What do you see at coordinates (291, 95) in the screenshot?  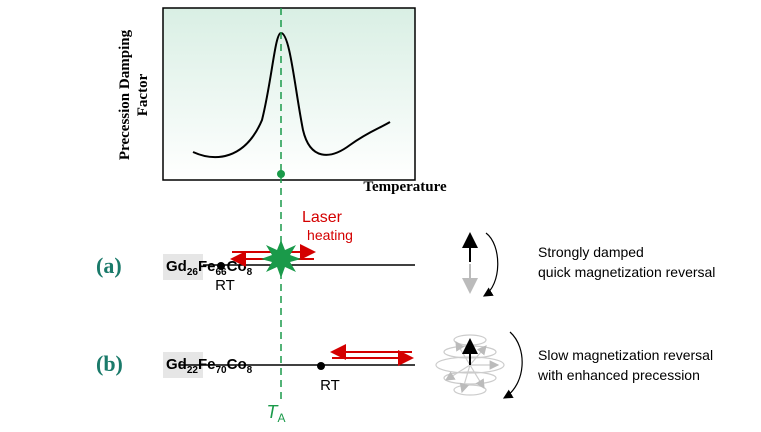 I see `damping-curve` at bounding box center [291, 95].